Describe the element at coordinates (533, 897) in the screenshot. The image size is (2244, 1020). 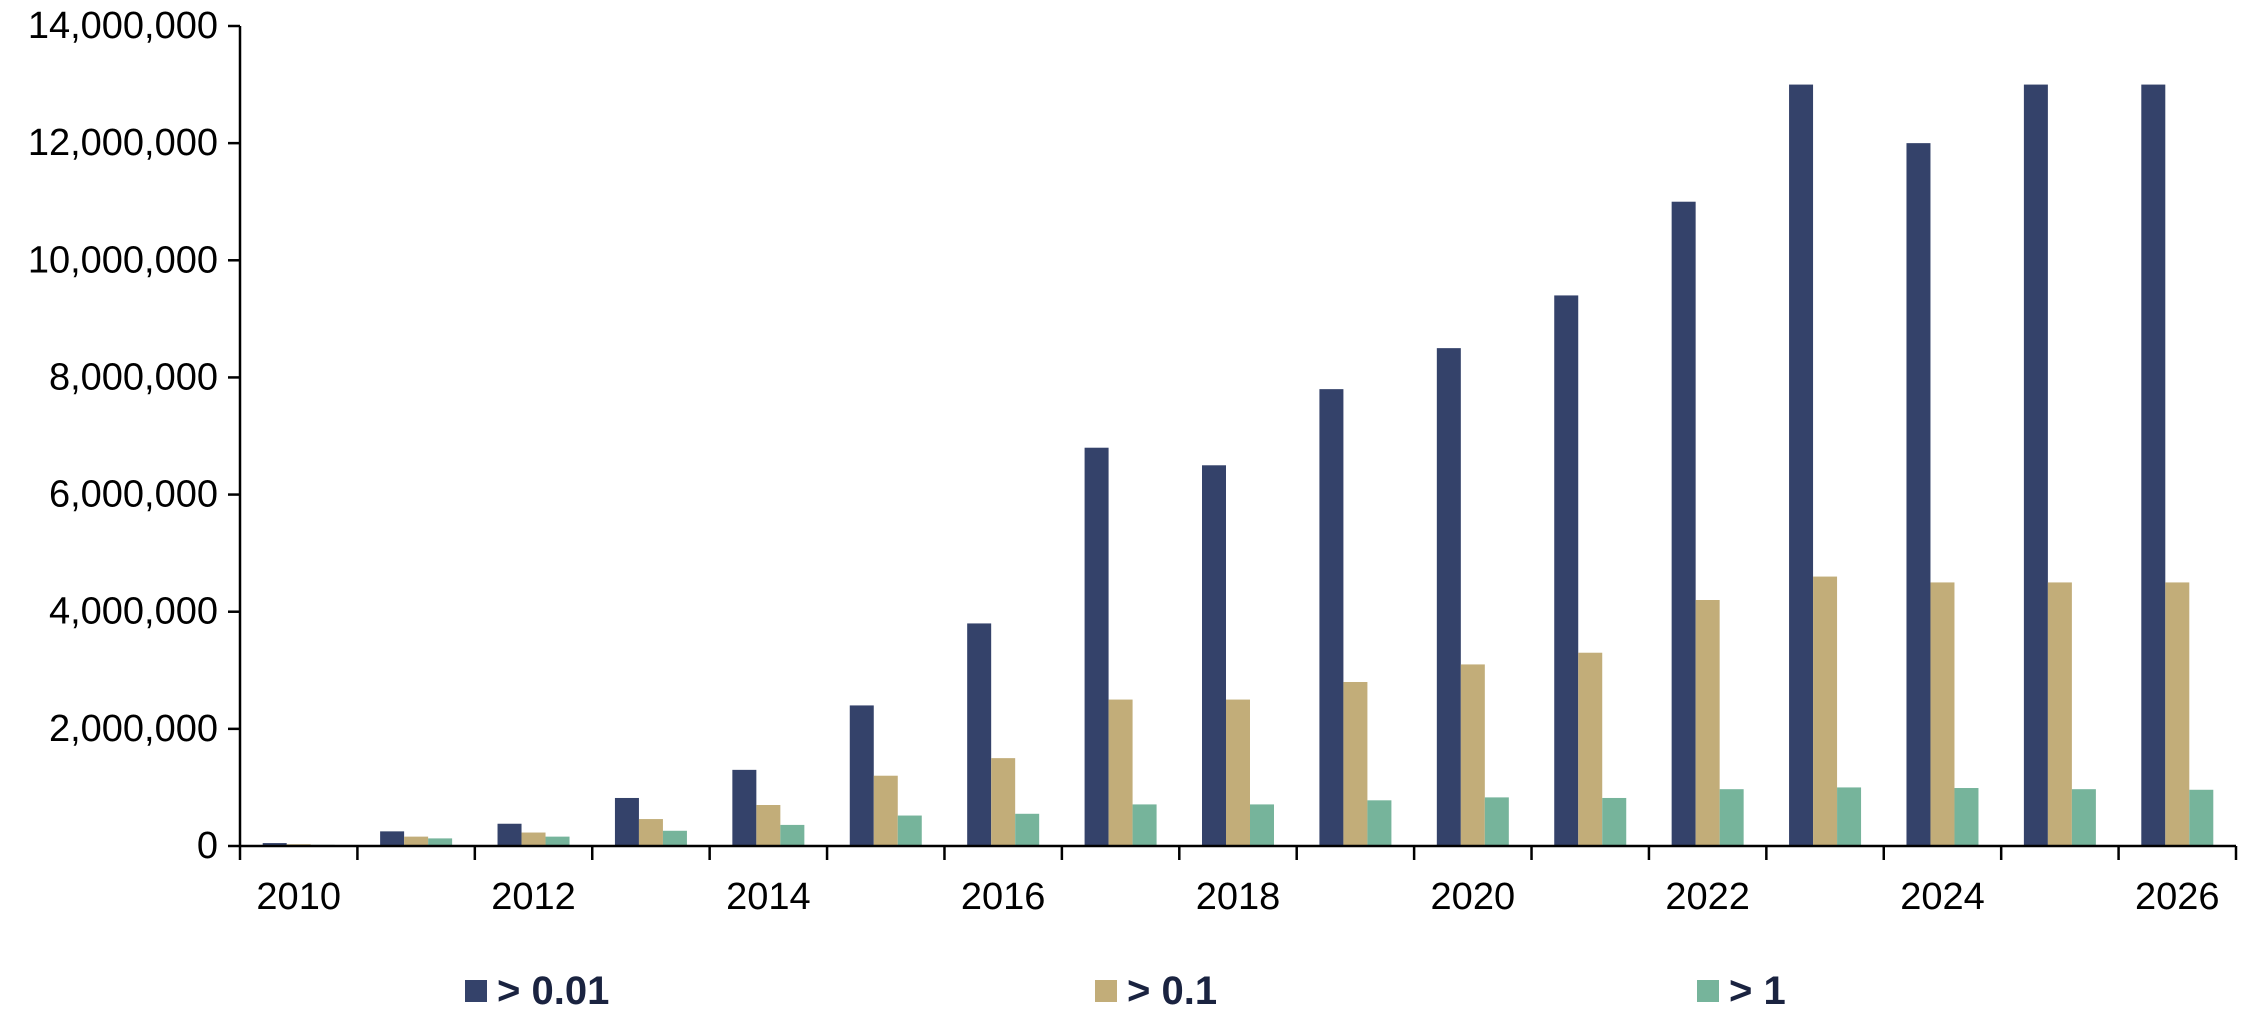
I see `x-tick-label-2012: 2012` at that location.